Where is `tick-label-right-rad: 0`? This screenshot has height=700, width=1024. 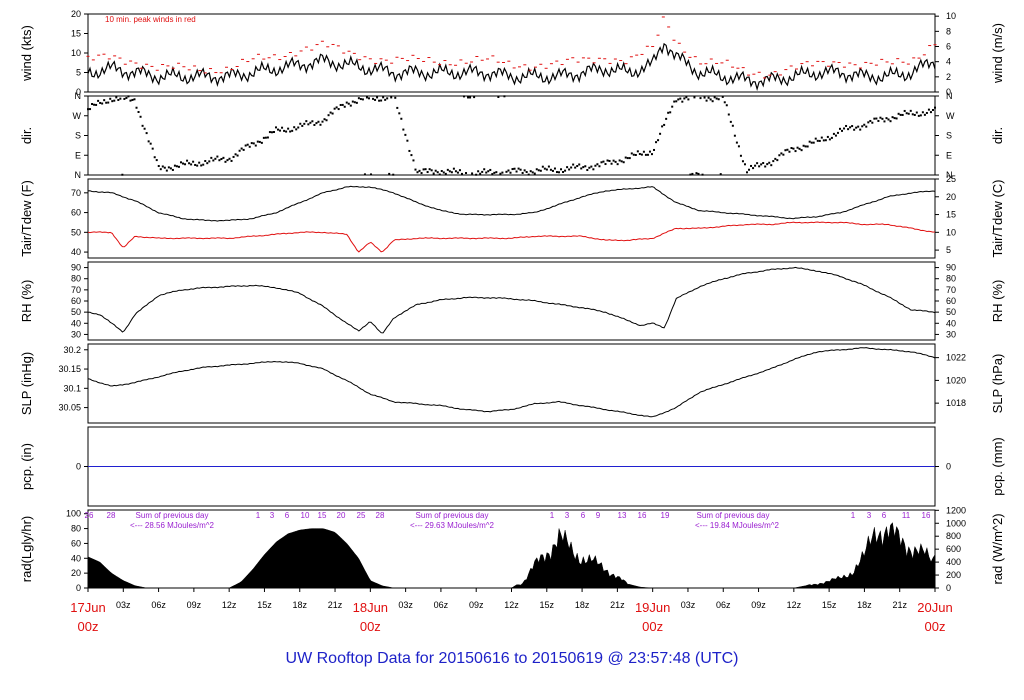 tick-label-right-rad: 0 is located at coordinates (948, 588).